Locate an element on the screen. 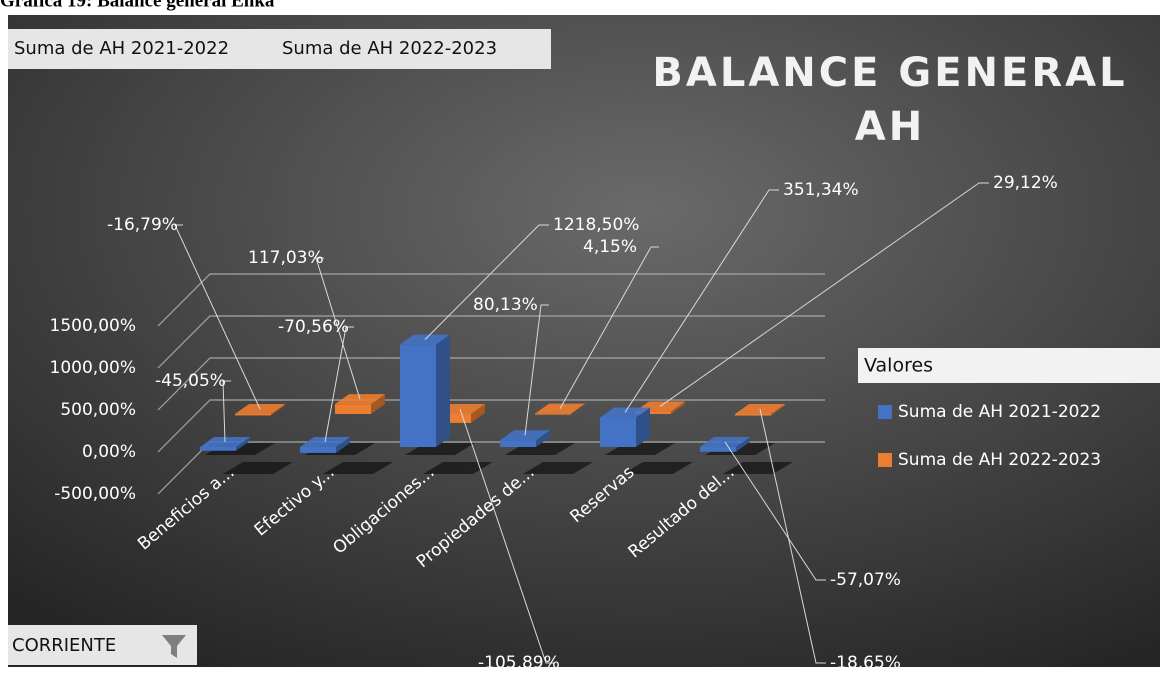 This screenshot has width=1167, height=675. data-label: 29,12% is located at coordinates (1025, 183).